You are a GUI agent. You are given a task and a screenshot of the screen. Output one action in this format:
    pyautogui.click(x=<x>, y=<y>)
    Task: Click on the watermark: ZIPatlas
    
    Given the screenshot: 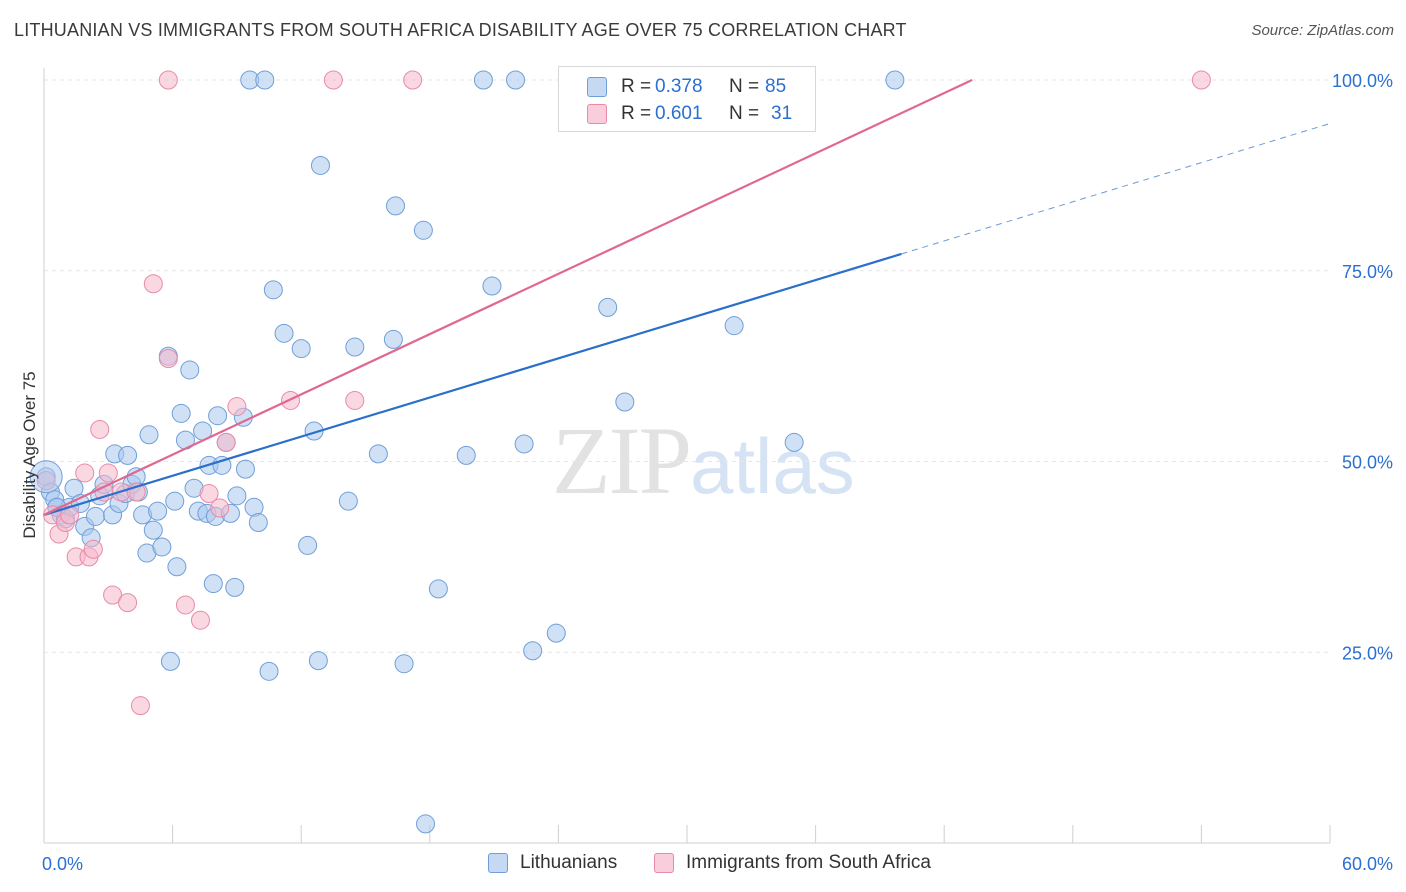 What is the action you would take?
    pyautogui.click(x=703, y=460)
    